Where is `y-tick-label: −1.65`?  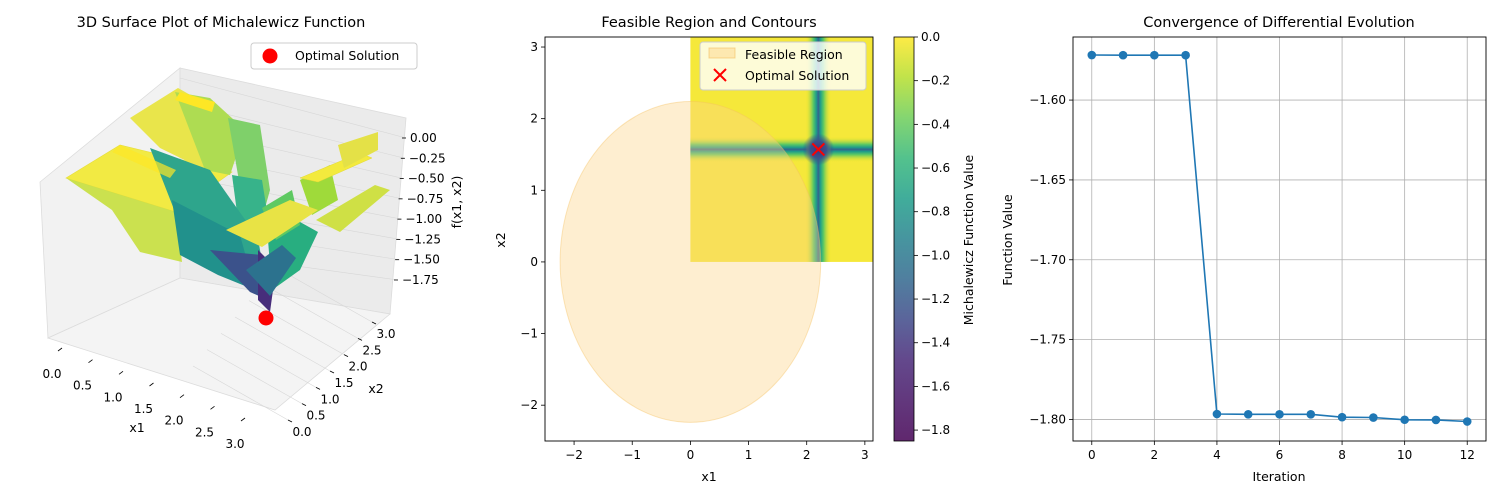
y-tick-label: −1.65 is located at coordinates (1047, 180).